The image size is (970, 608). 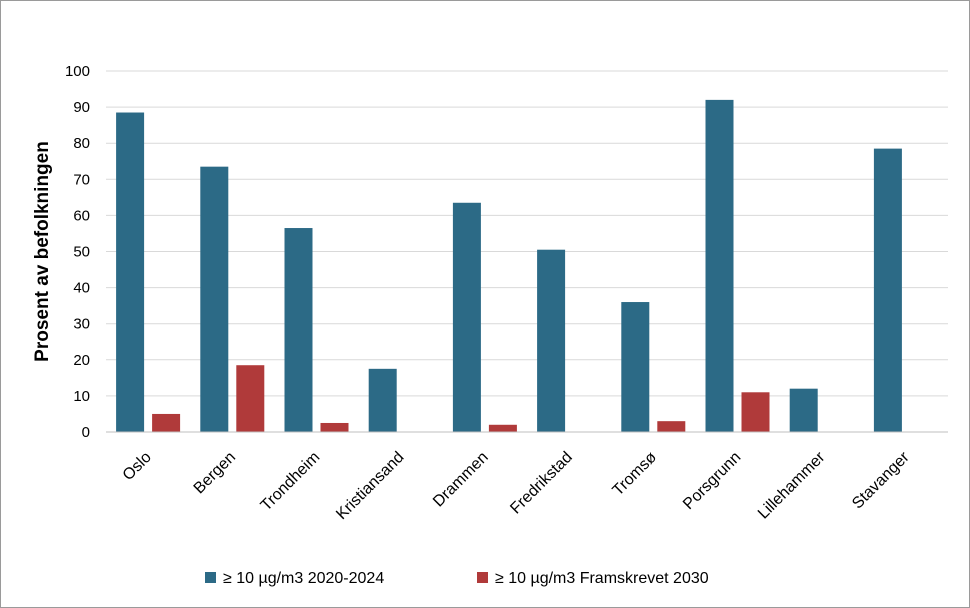 I want to click on x-category-label: Tromsø, so click(x=635, y=474).